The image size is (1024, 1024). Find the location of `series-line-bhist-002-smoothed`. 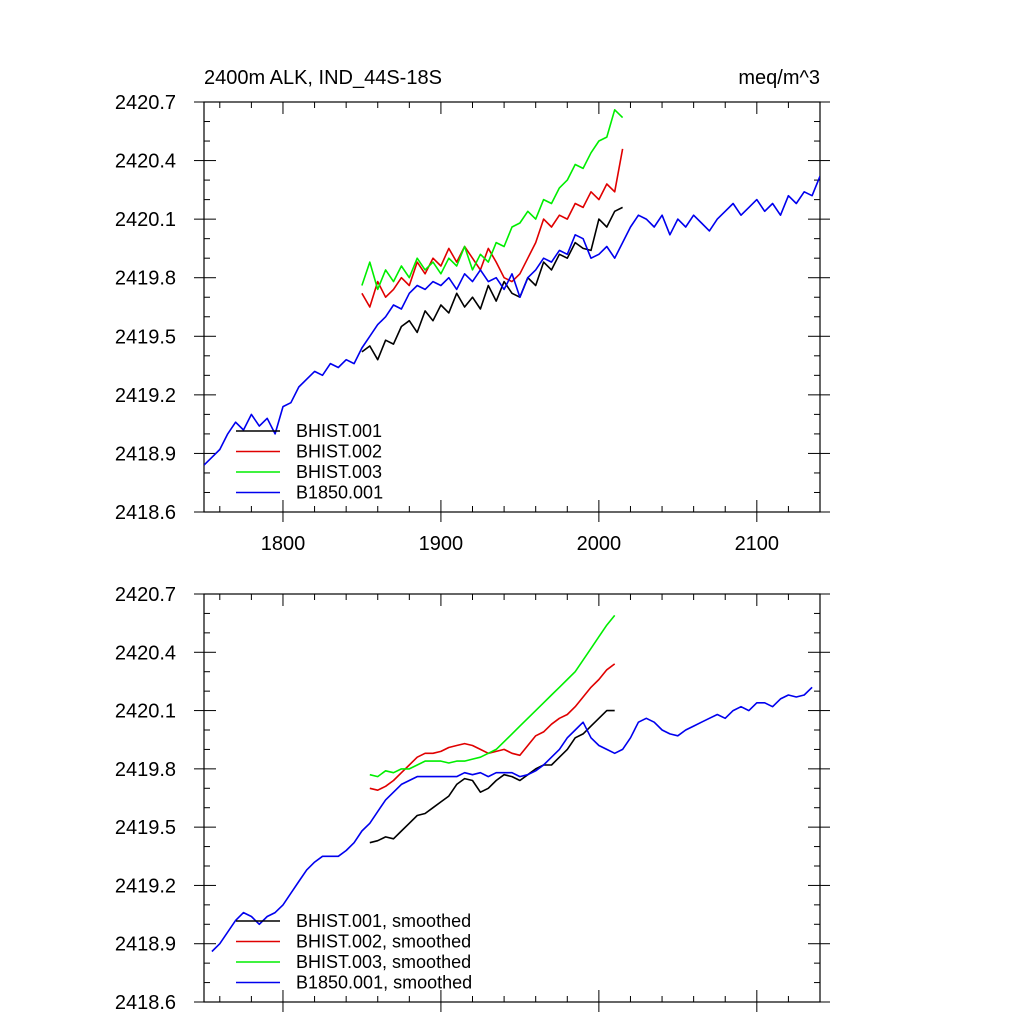

series-line-bhist-002-smoothed is located at coordinates (492, 727).